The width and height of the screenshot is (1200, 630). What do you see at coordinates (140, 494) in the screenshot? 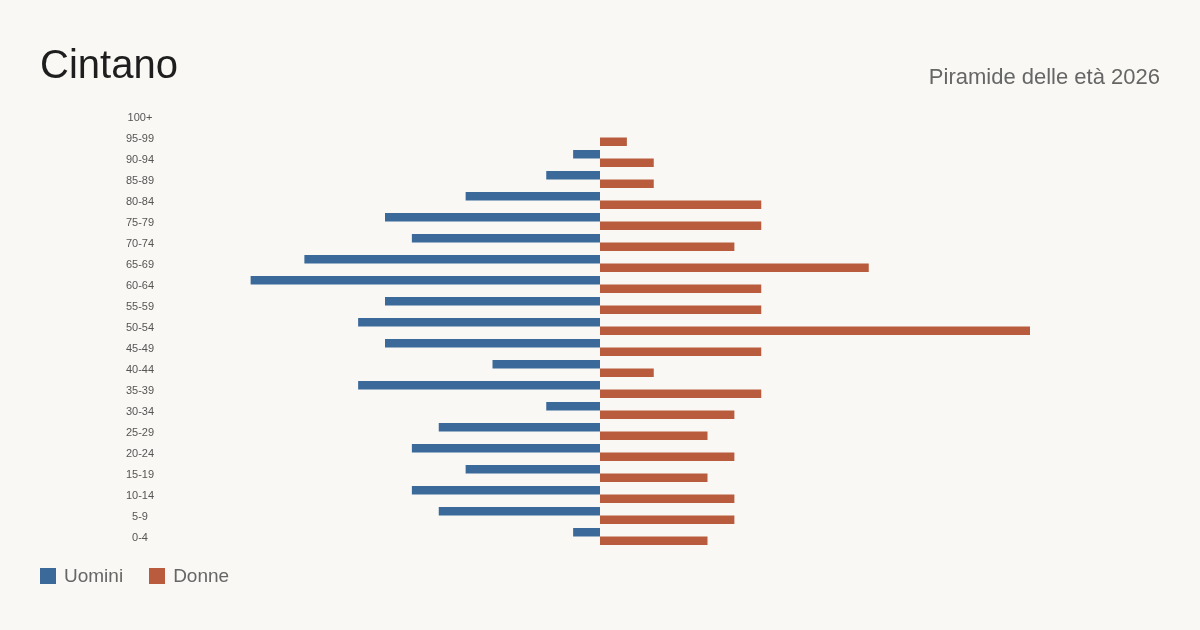
I see `y-tick-label: 10-14` at bounding box center [140, 494].